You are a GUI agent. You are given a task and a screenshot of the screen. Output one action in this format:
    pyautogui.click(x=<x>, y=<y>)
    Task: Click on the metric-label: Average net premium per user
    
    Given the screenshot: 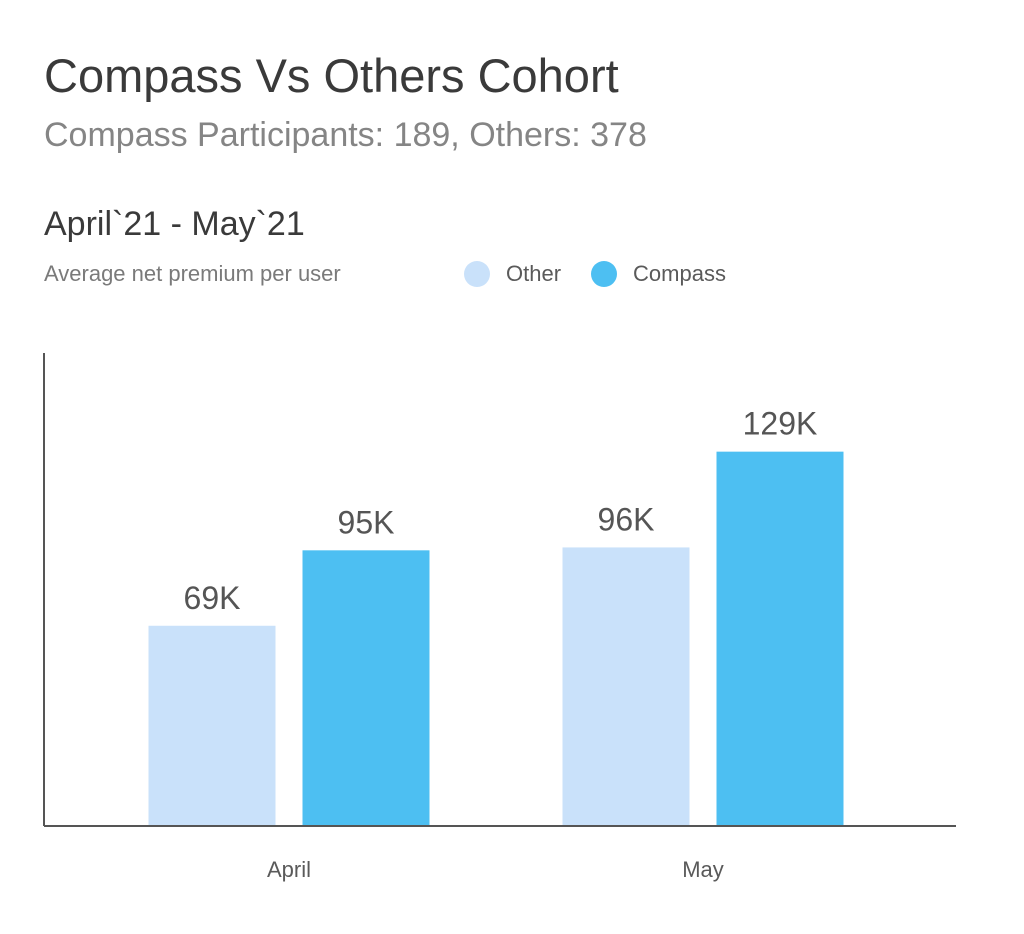 What is the action you would take?
    pyautogui.click(x=192, y=273)
    